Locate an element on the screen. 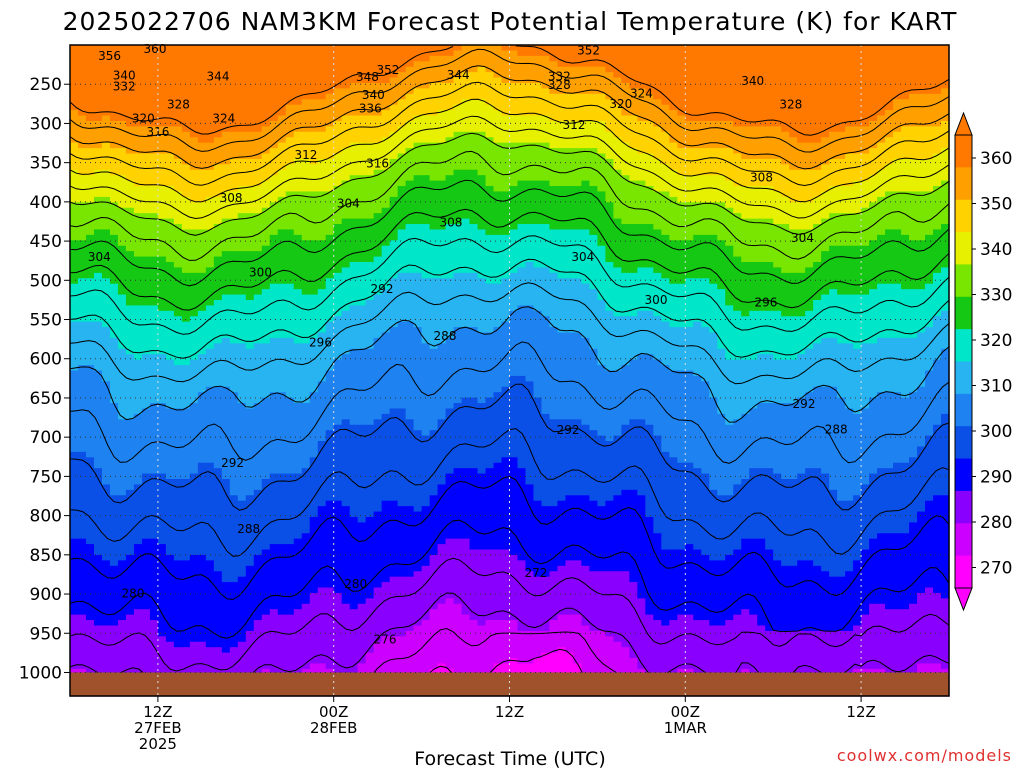 This screenshot has width=1024, height=768. y-tick-label: 1000 is located at coordinates (40, 673).